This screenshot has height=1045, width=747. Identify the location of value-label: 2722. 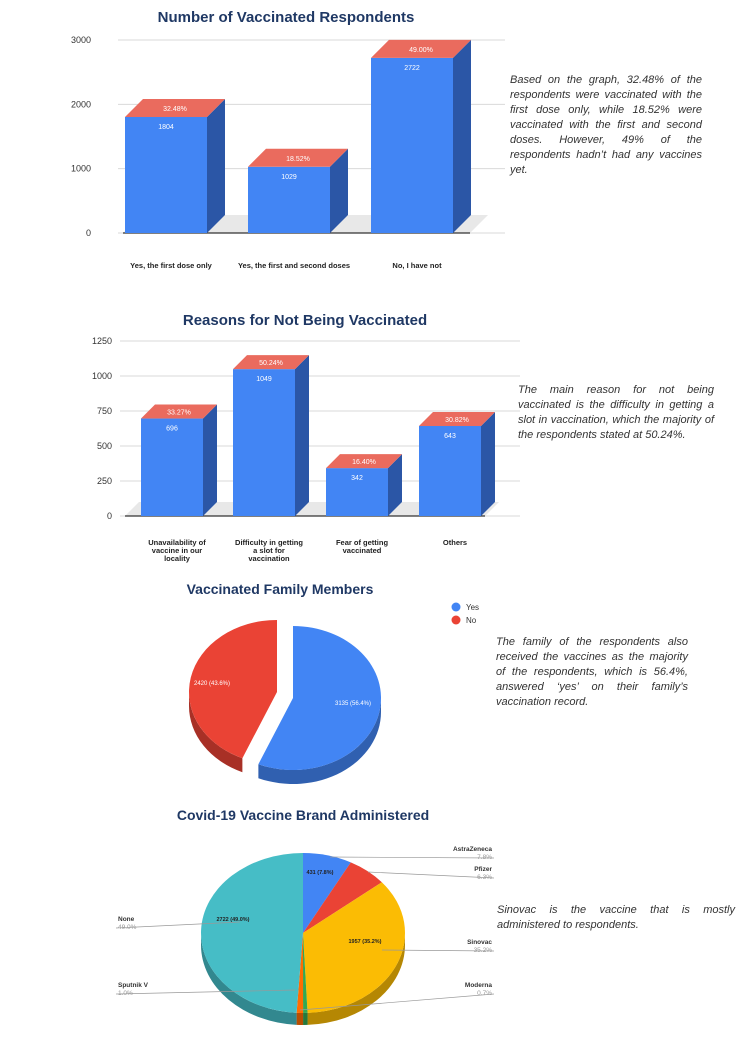
(412, 68).